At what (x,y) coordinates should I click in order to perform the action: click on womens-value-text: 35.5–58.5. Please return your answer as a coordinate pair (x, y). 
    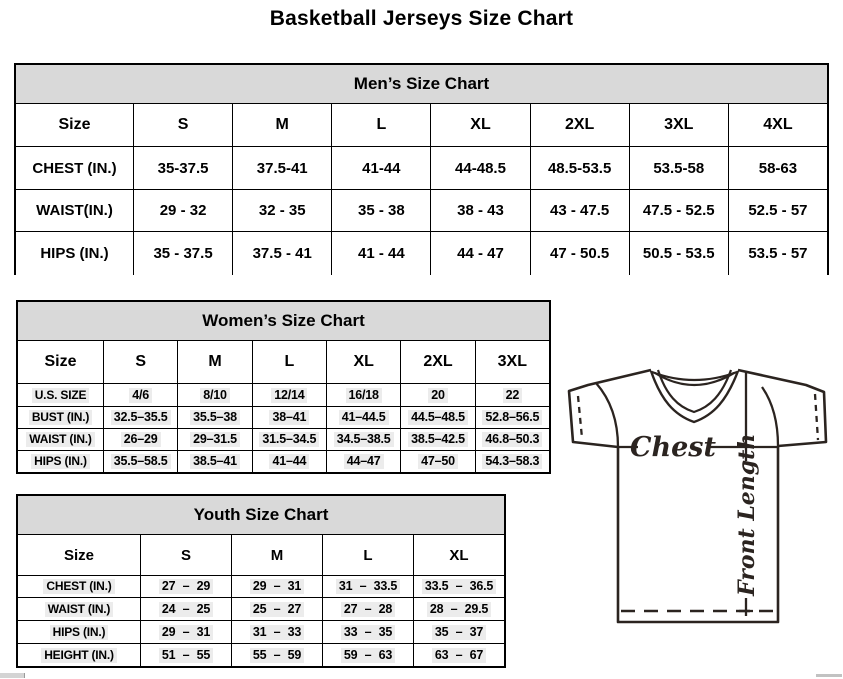
    Looking at the image, I should click on (140, 461).